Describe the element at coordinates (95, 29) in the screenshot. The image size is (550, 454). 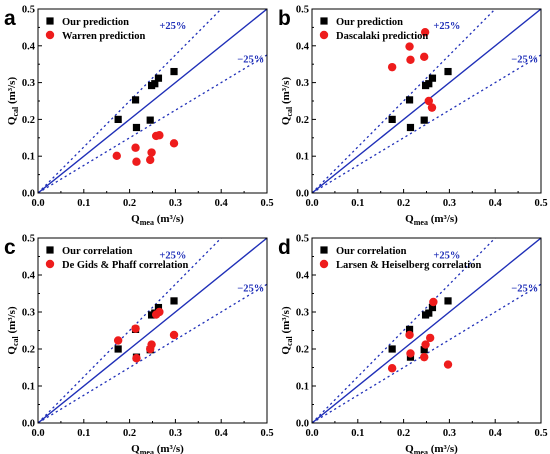
I see `legend: Our prediction Warren prediction` at that location.